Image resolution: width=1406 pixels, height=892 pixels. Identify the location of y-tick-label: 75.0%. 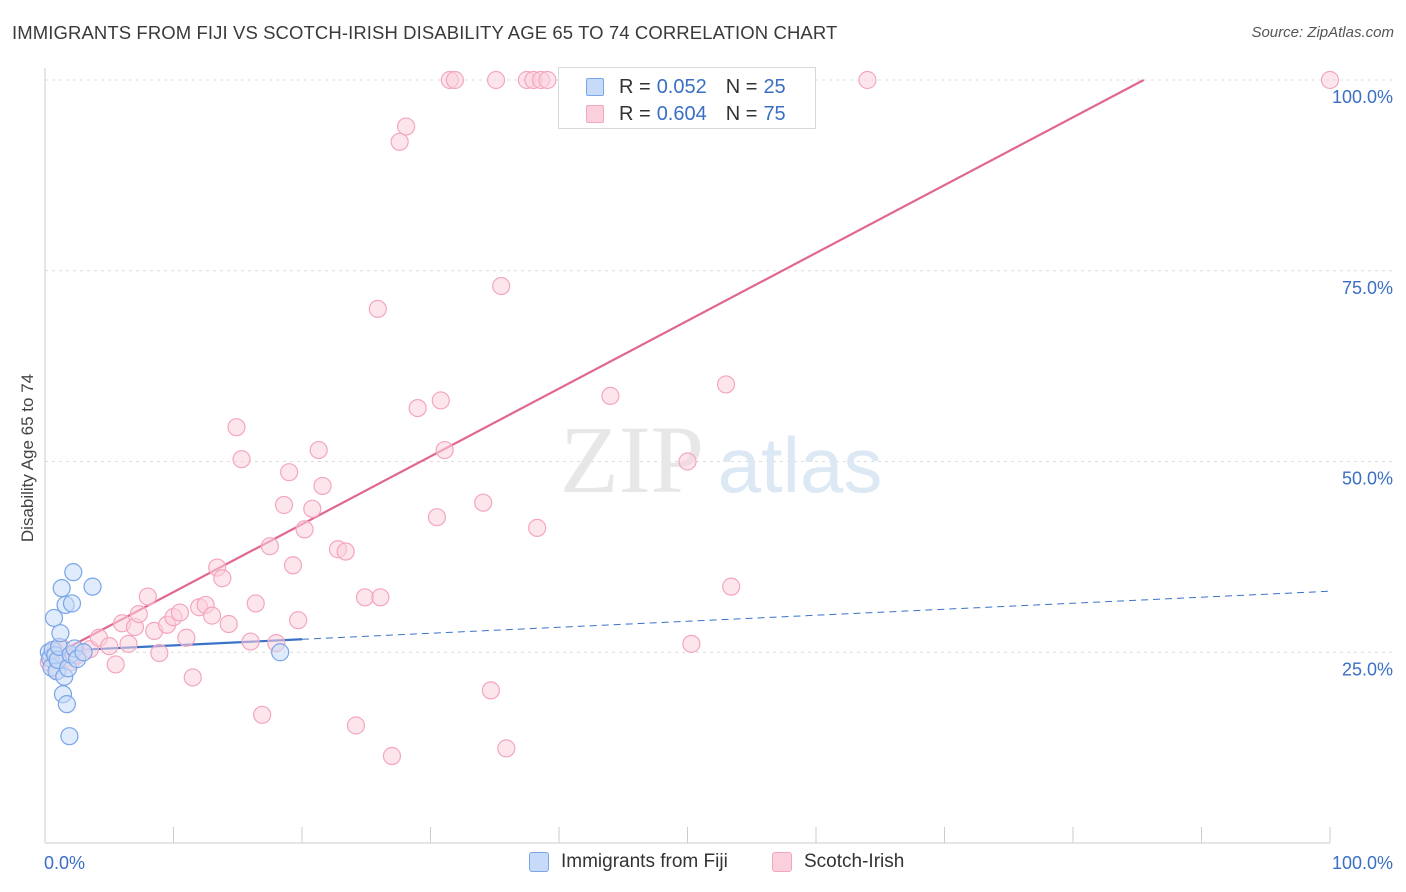
(1367, 288).